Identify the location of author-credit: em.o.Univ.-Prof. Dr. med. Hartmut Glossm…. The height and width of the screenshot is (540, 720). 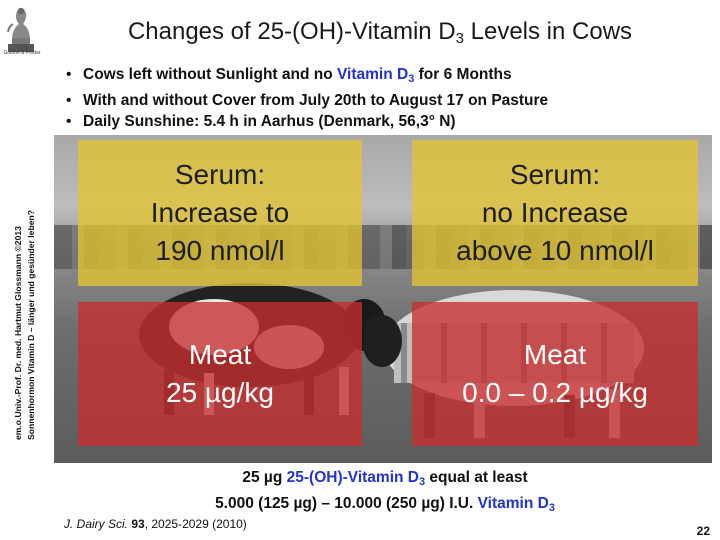
(24, 325).